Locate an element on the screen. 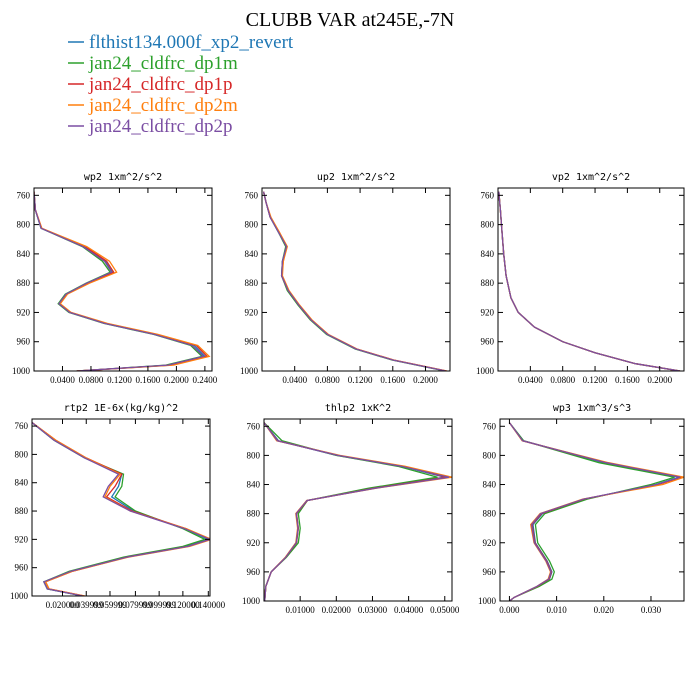 This screenshot has height=700, width=700. x-tick-label: 0.1200 is located at coordinates (360, 380).